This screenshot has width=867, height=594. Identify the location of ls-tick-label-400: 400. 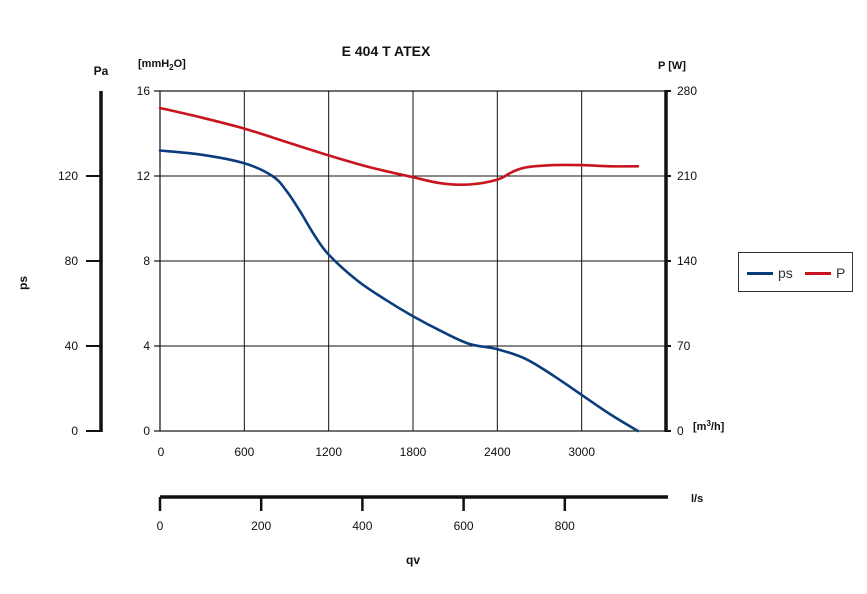
(362, 526).